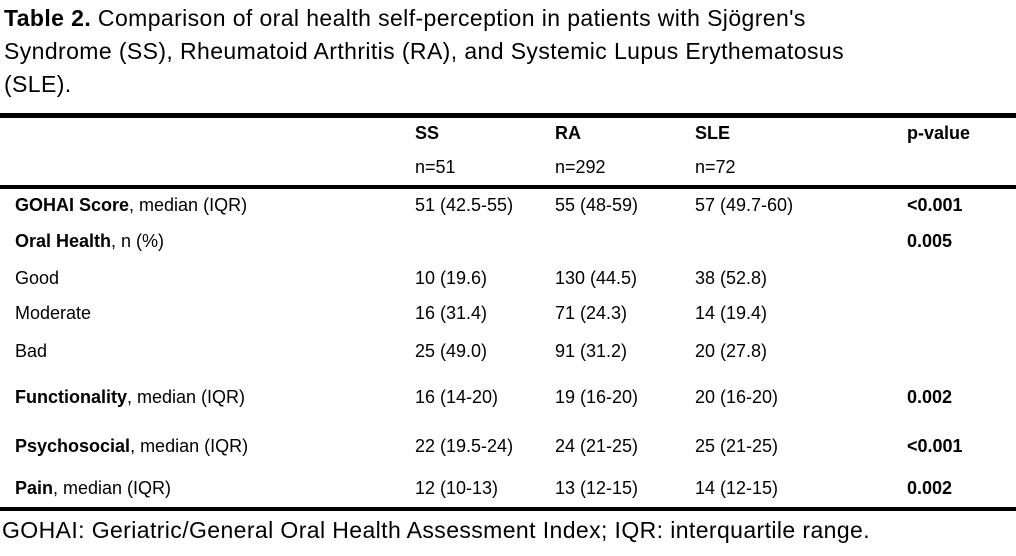 The image size is (1016, 556). What do you see at coordinates (731, 313) in the screenshot?
I see `cell-sle: 14 (19.4)` at bounding box center [731, 313].